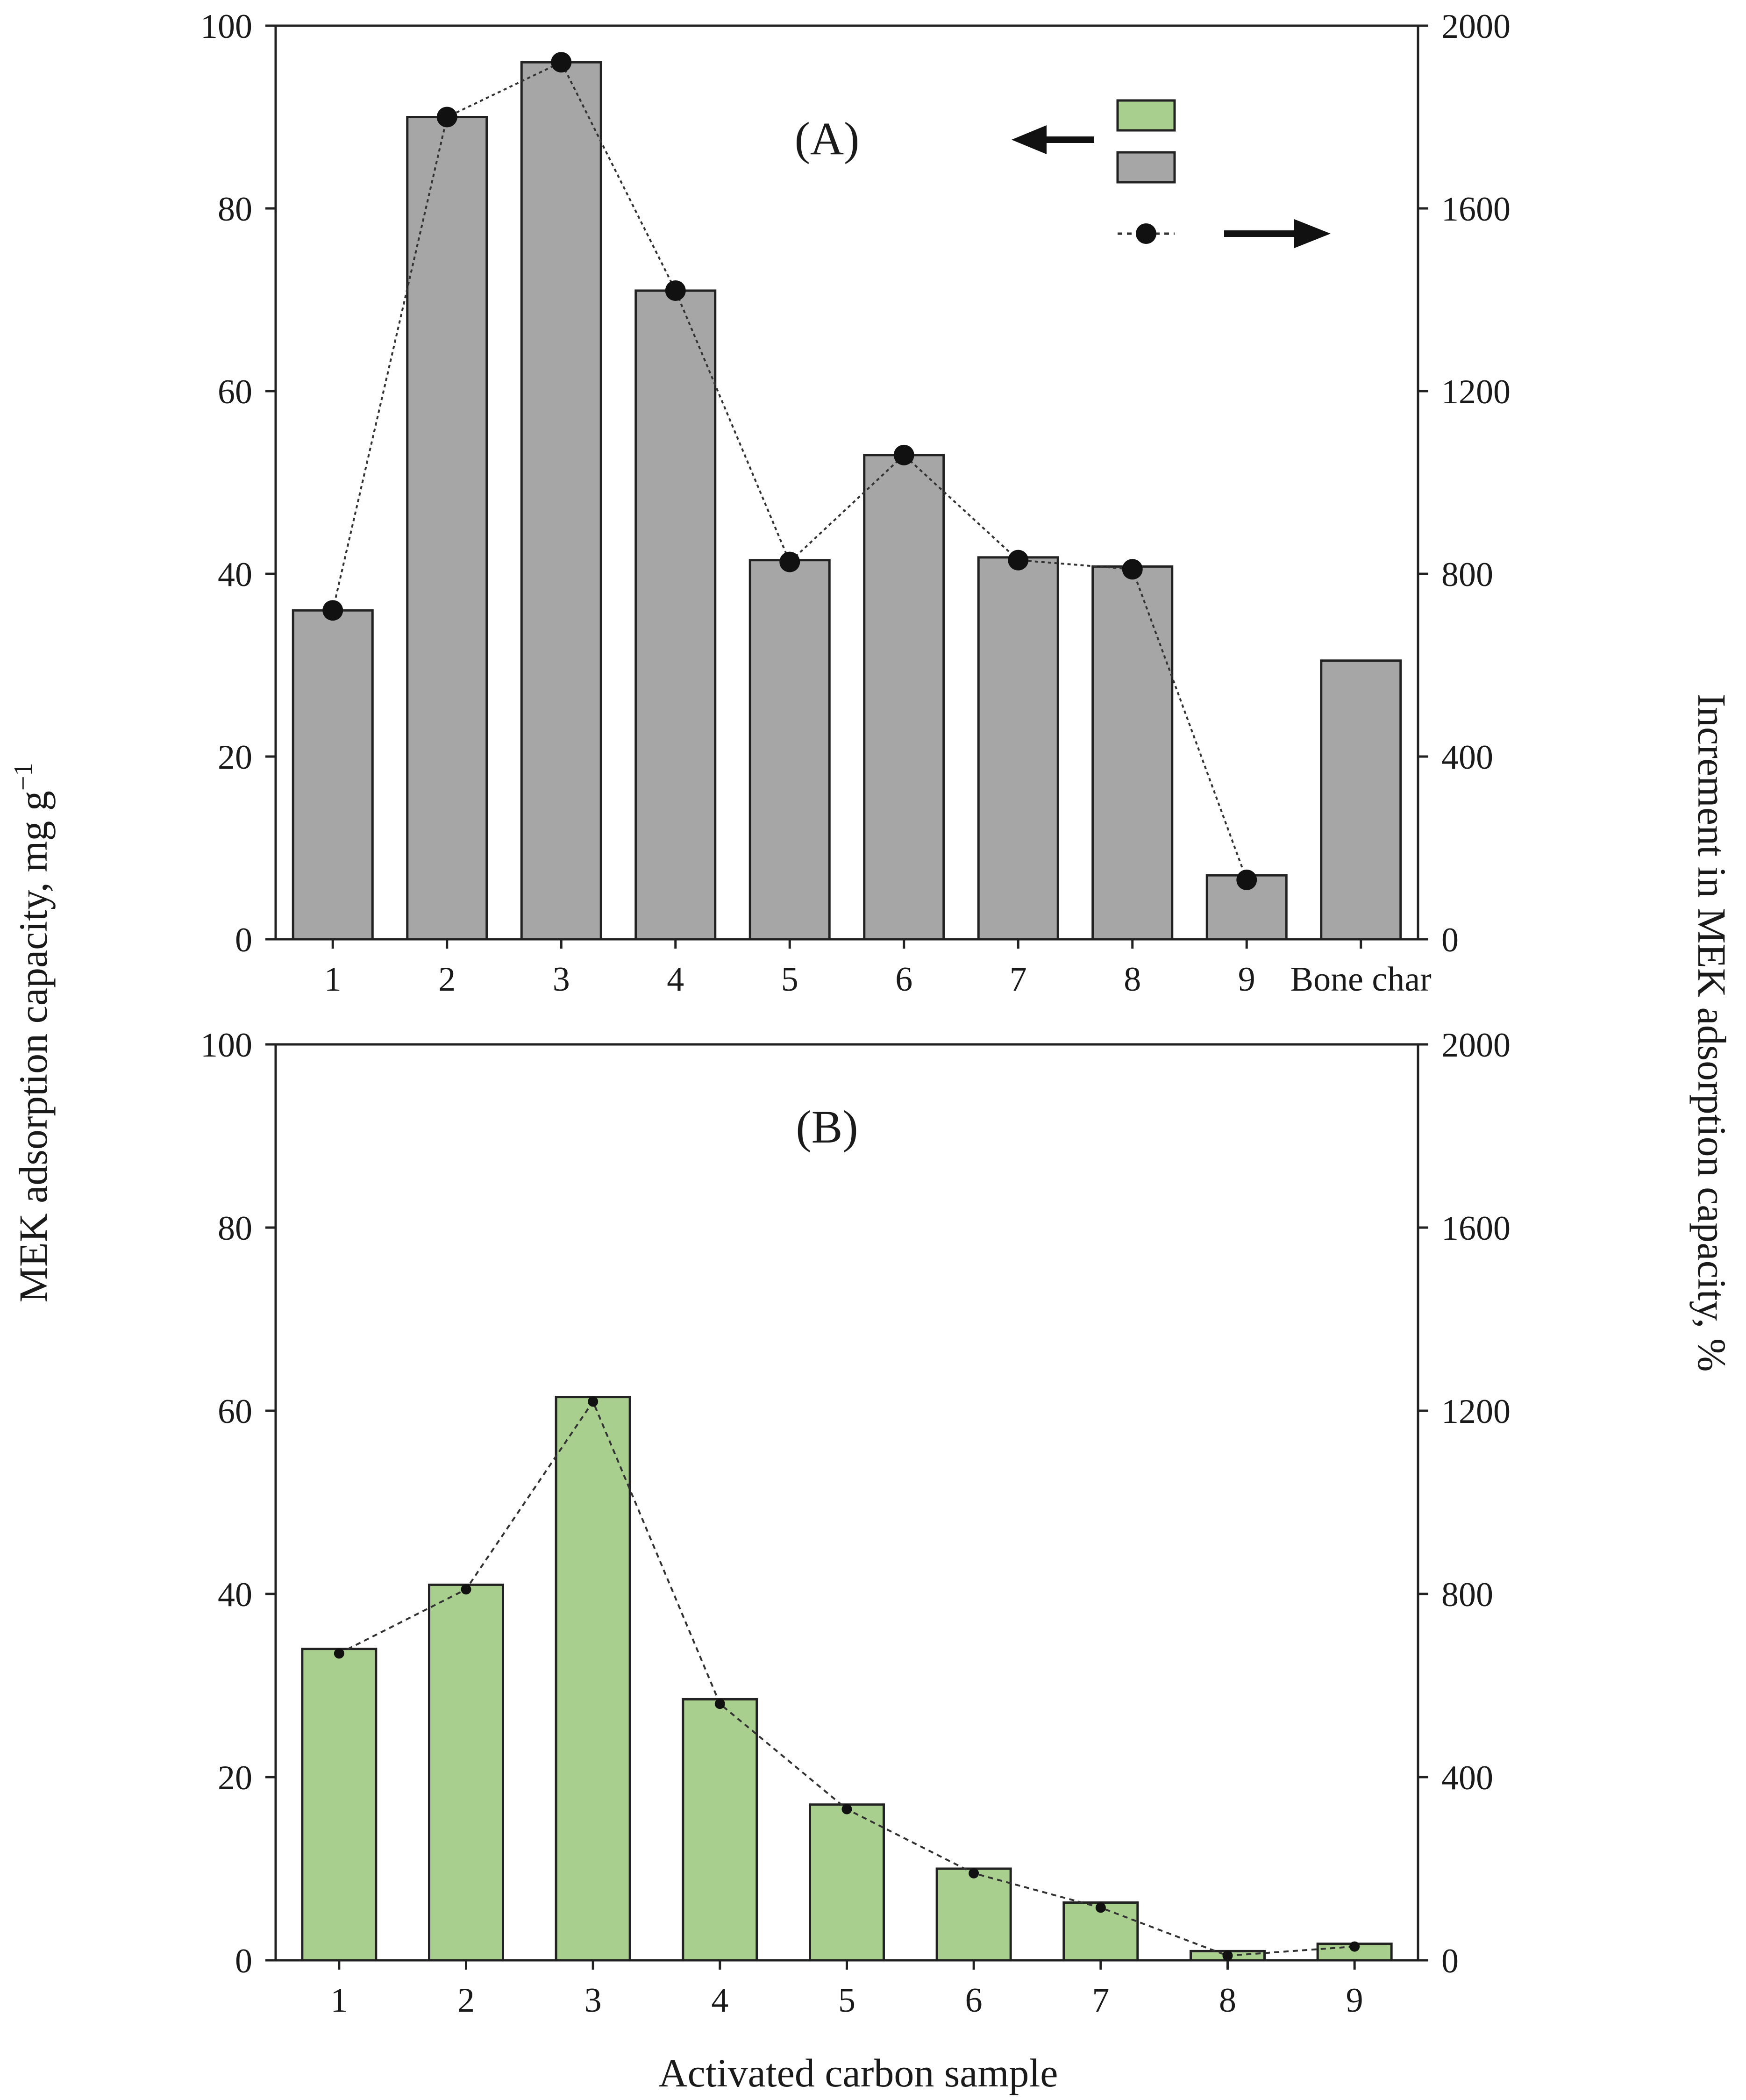  Describe the element at coordinates (827, 1127) in the screenshot. I see `panel-label: (B)` at that location.